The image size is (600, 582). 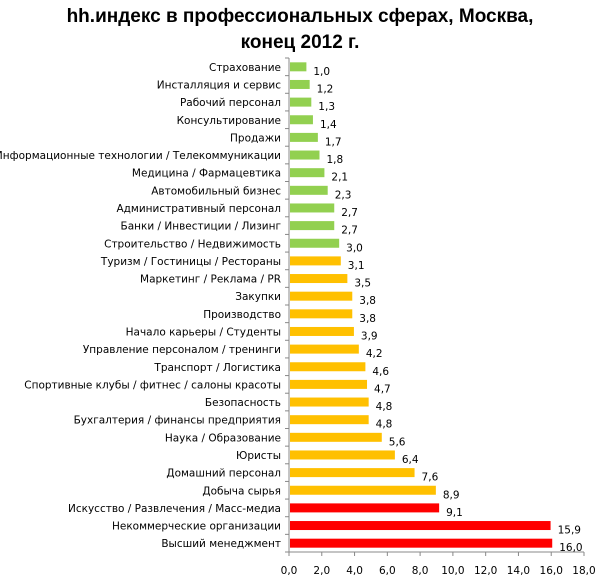 I want to click on category-label: Наука / Образование, so click(x=223, y=438).